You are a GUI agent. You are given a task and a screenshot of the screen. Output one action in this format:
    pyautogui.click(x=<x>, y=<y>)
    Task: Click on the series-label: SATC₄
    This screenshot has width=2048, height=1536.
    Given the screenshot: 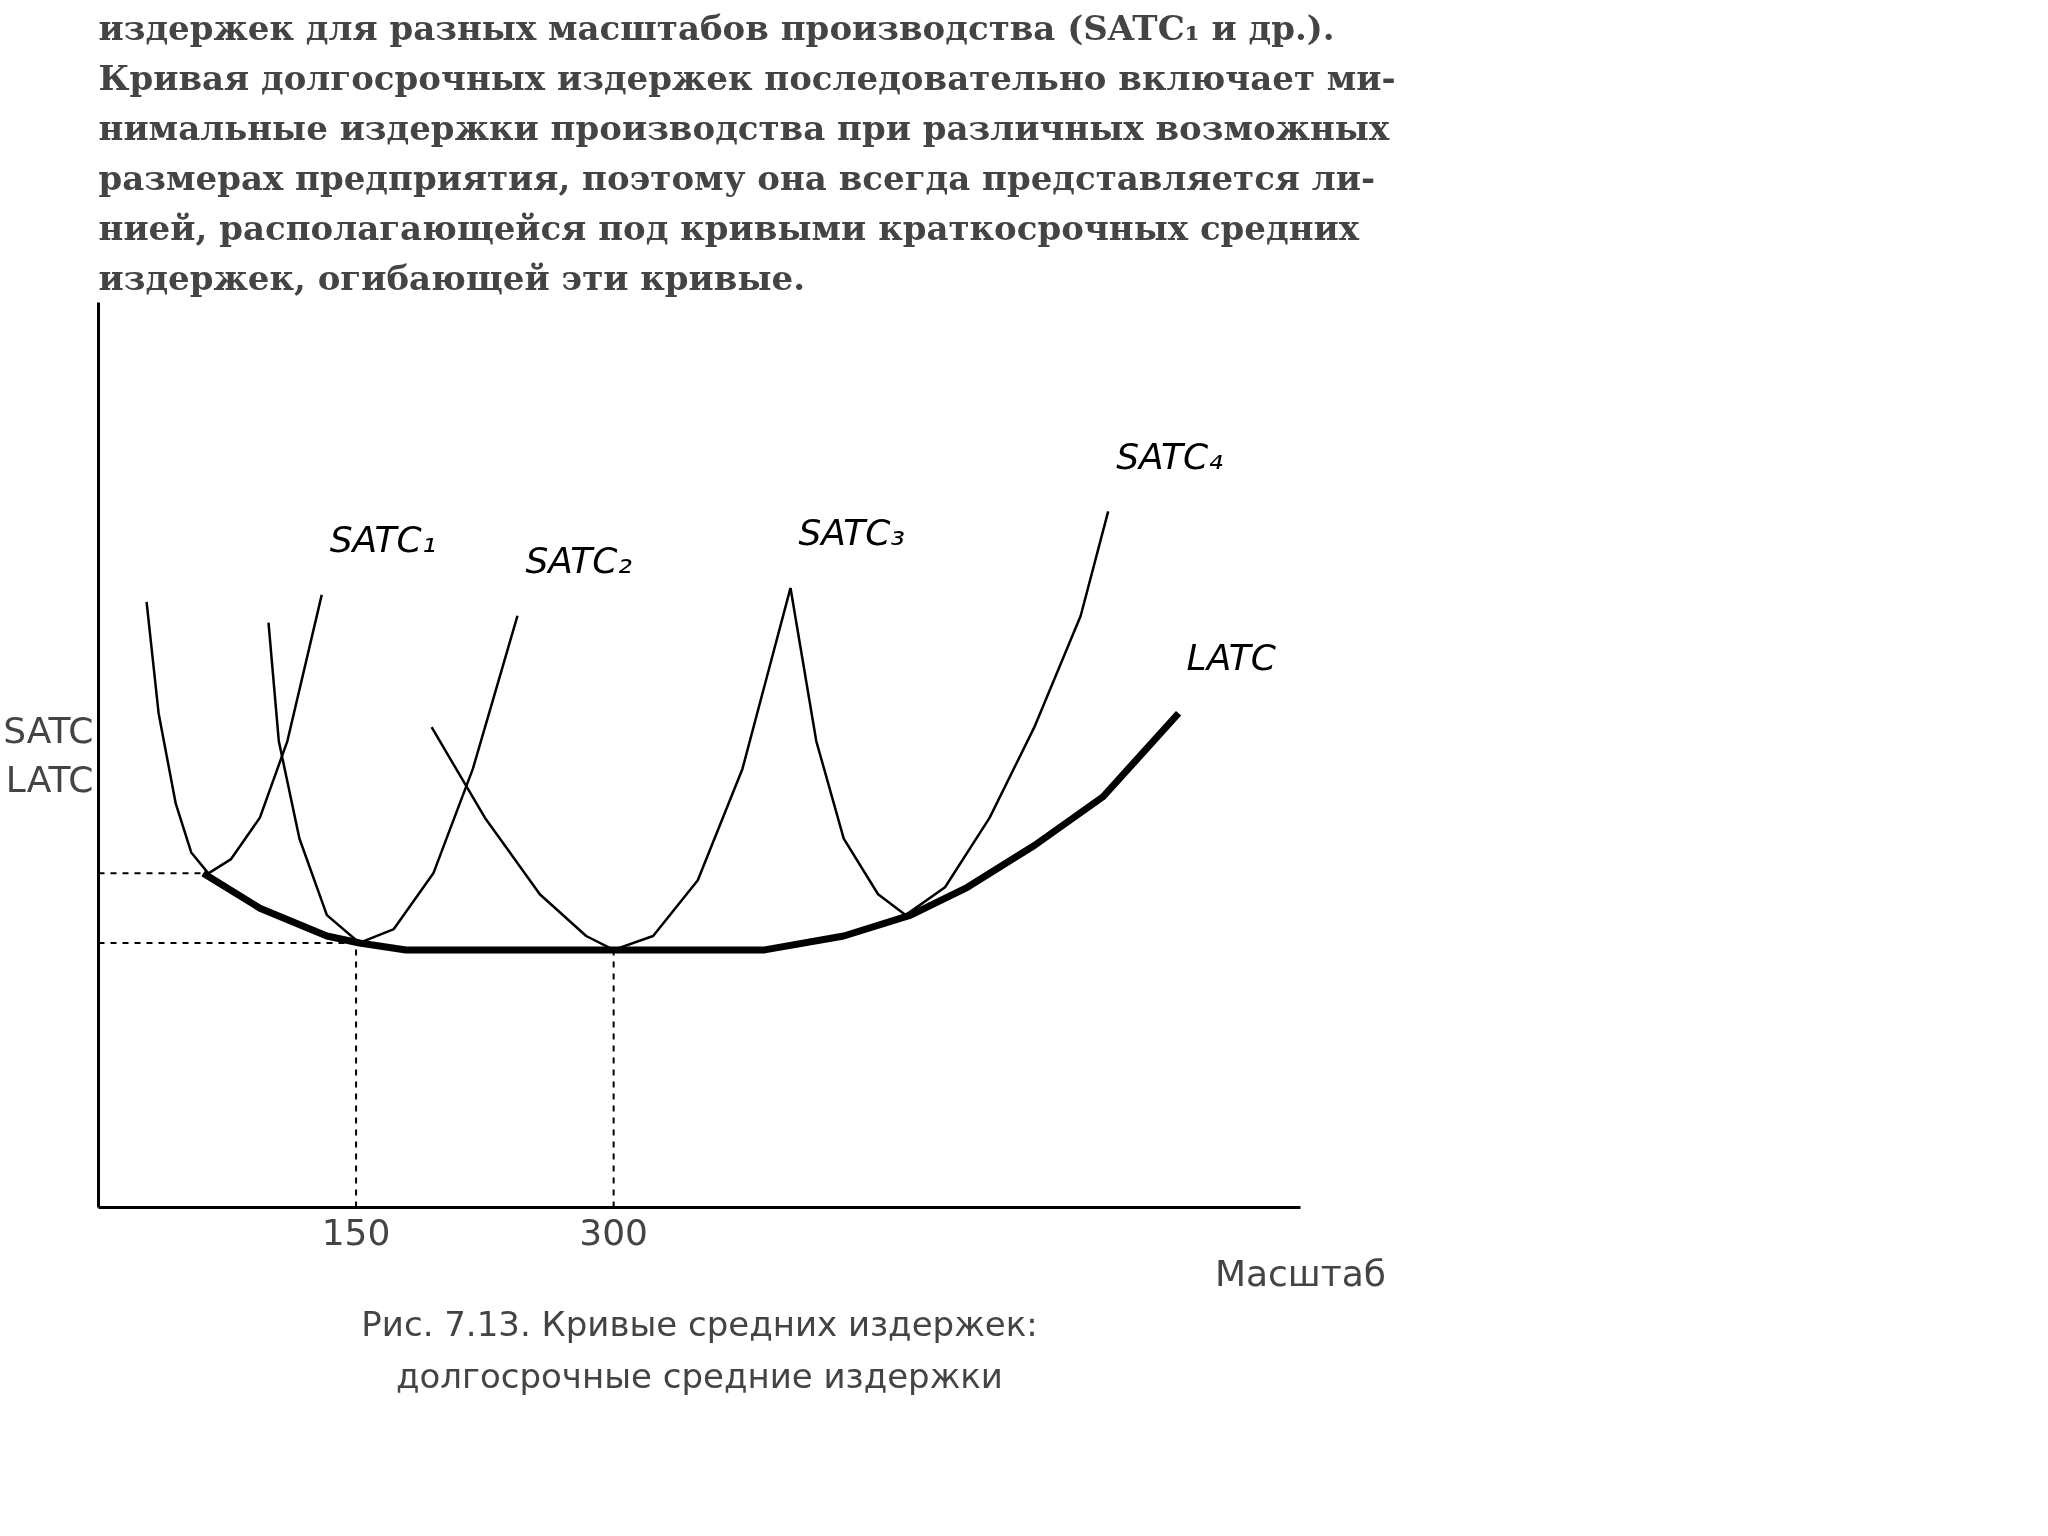 What is the action you would take?
    pyautogui.click(x=1170, y=456)
    